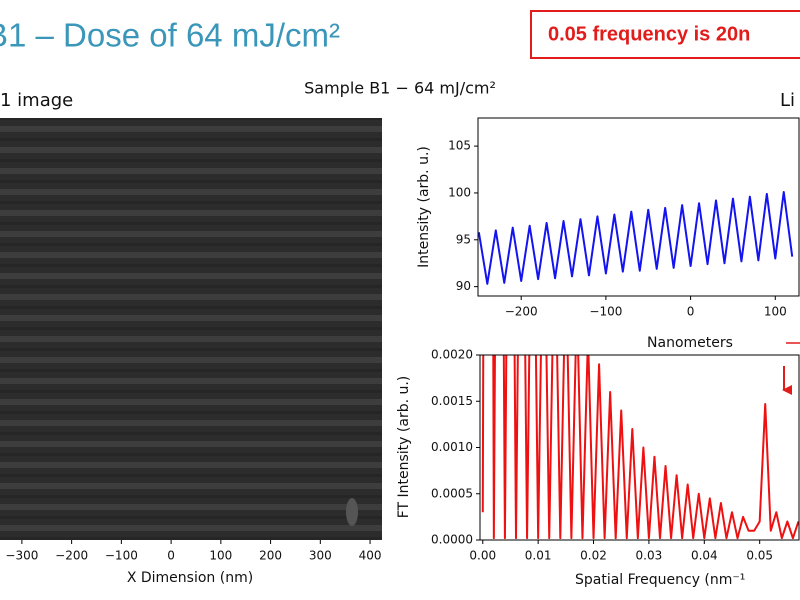  What do you see at coordinates (452, 540) in the screenshot?
I see `y-tick-label: 0.0000` at bounding box center [452, 540].